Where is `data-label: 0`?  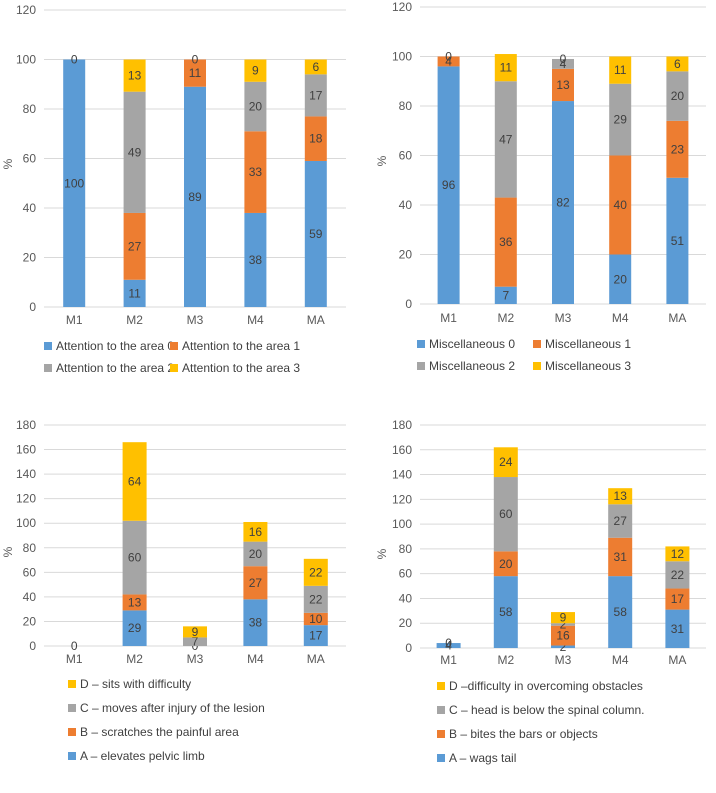 data-label: 0 is located at coordinates (448, 57).